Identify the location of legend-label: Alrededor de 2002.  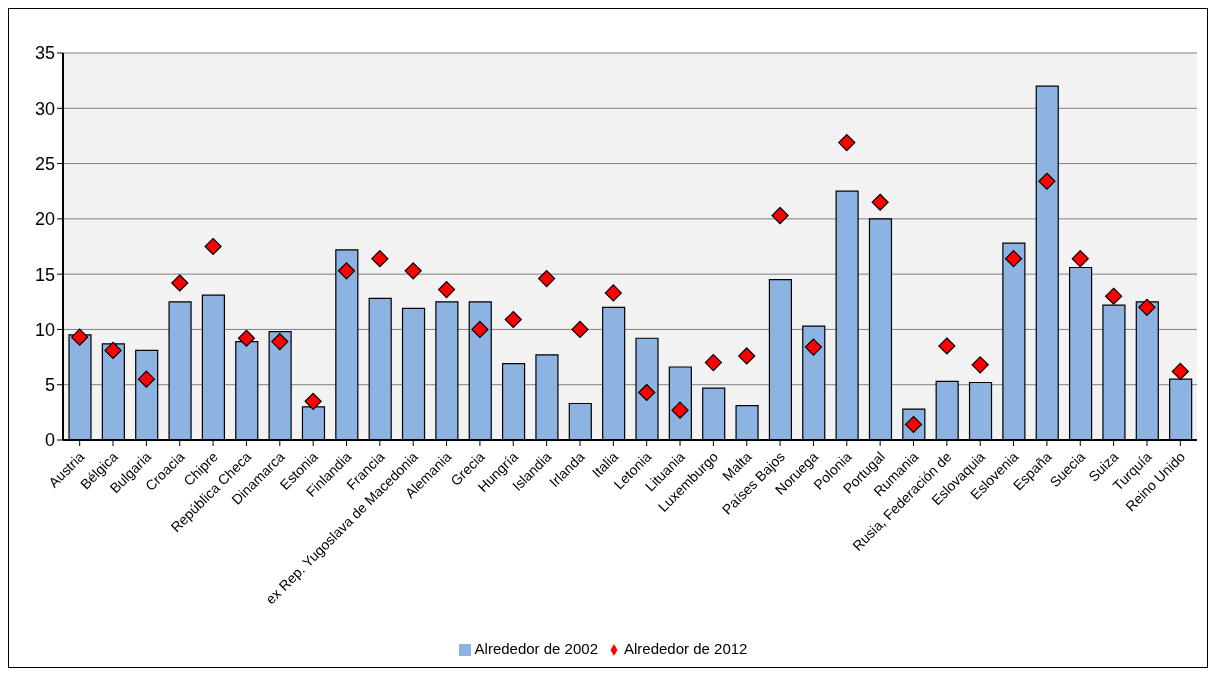
(536, 648).